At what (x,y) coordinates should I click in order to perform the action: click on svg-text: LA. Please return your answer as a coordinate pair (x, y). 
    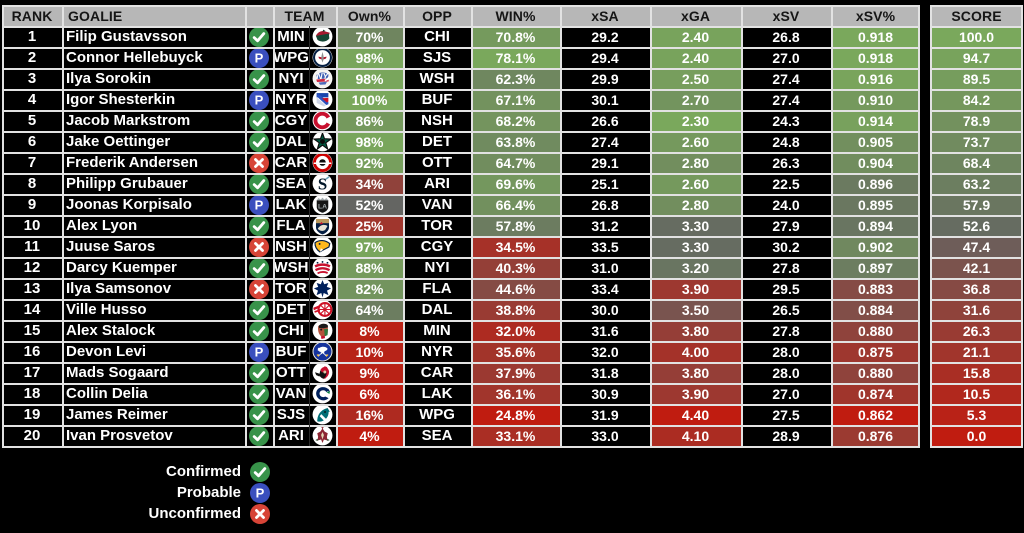
    Looking at the image, I should click on (322, 206).